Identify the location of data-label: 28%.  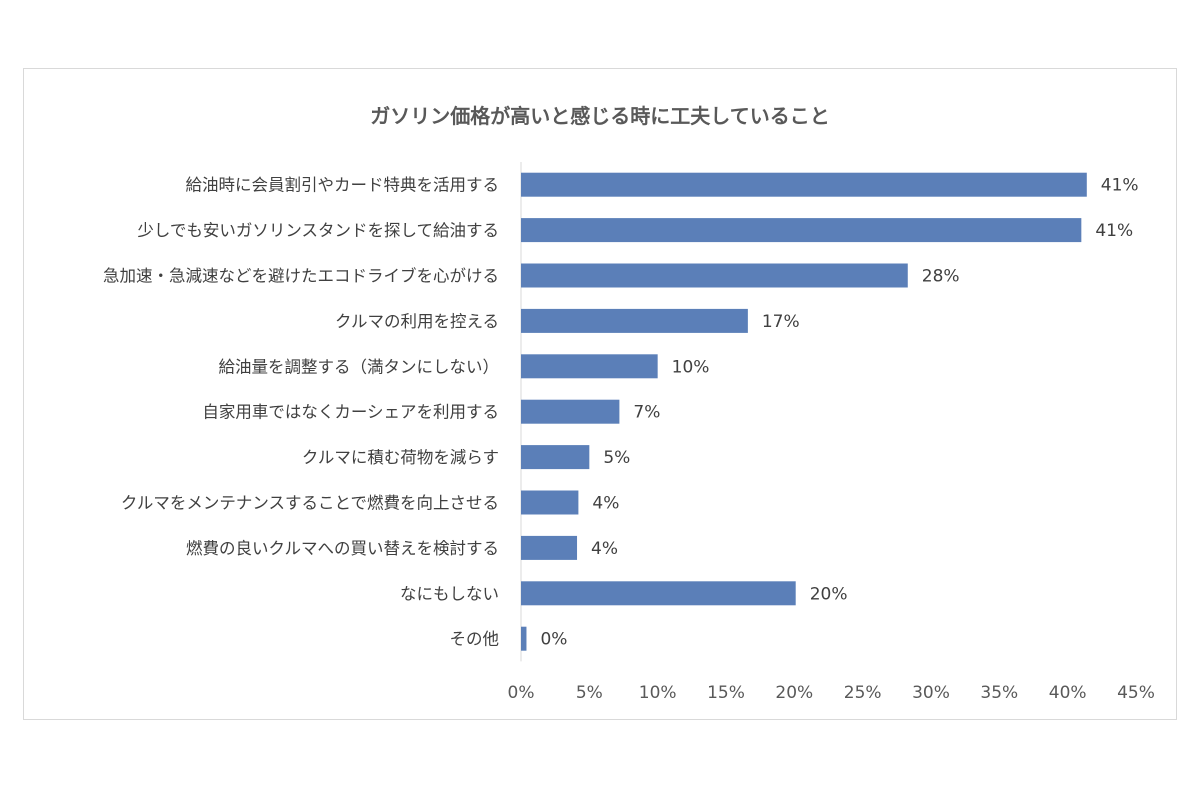
(941, 277).